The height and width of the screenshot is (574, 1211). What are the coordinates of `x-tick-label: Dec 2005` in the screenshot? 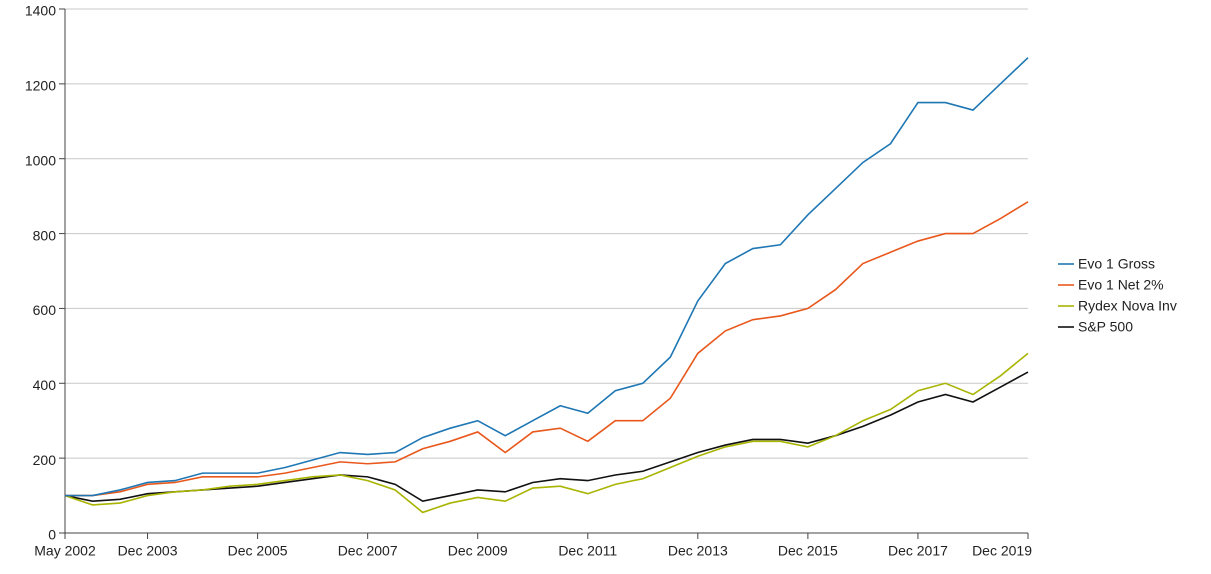 It's located at (258, 551).